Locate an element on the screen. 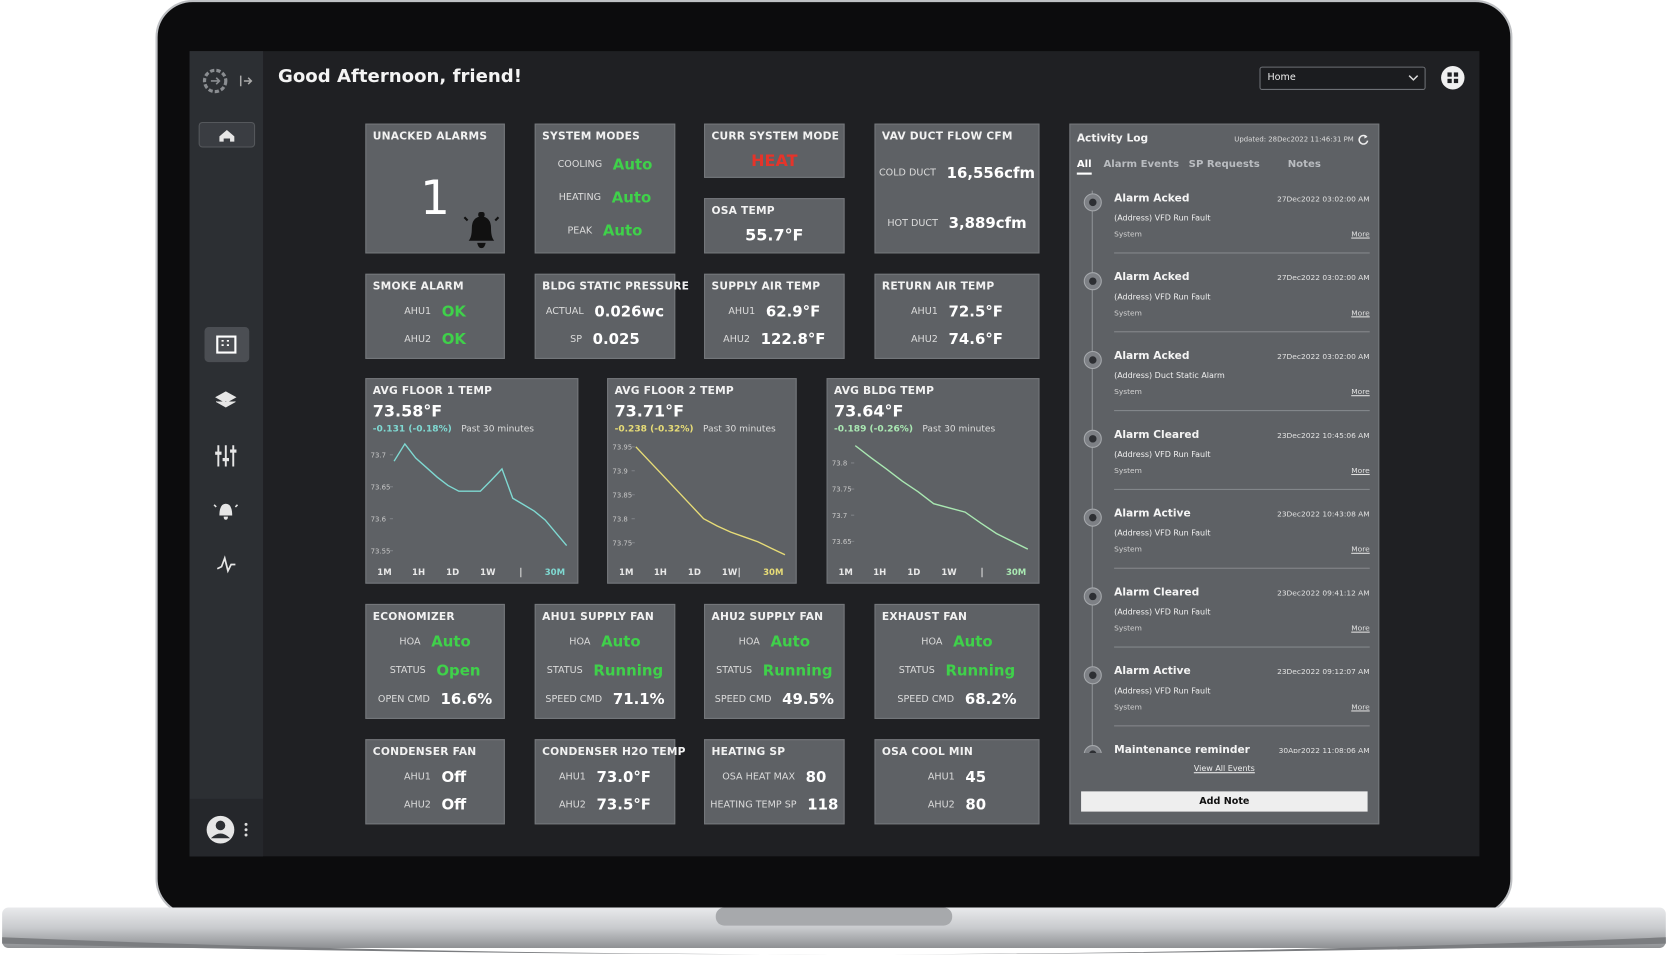  card-title: BLDG STATIC PRESSURE is located at coordinates (616, 287).